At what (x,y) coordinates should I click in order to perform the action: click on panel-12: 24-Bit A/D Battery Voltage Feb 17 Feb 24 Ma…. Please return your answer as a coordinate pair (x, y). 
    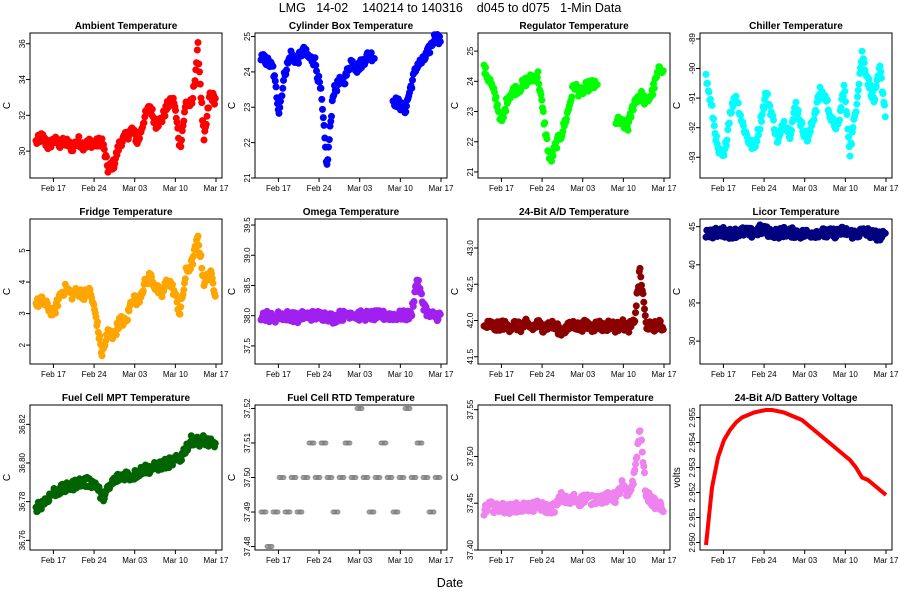
    Looking at the image, I should click on (785, 479).